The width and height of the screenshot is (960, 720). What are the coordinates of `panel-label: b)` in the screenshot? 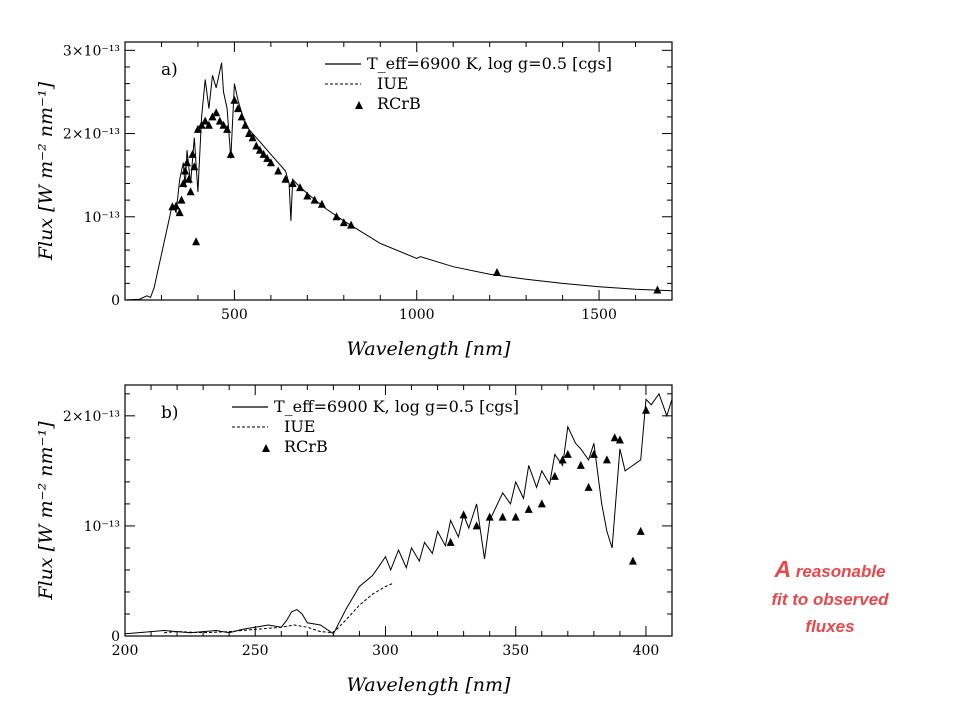 It's located at (170, 413).